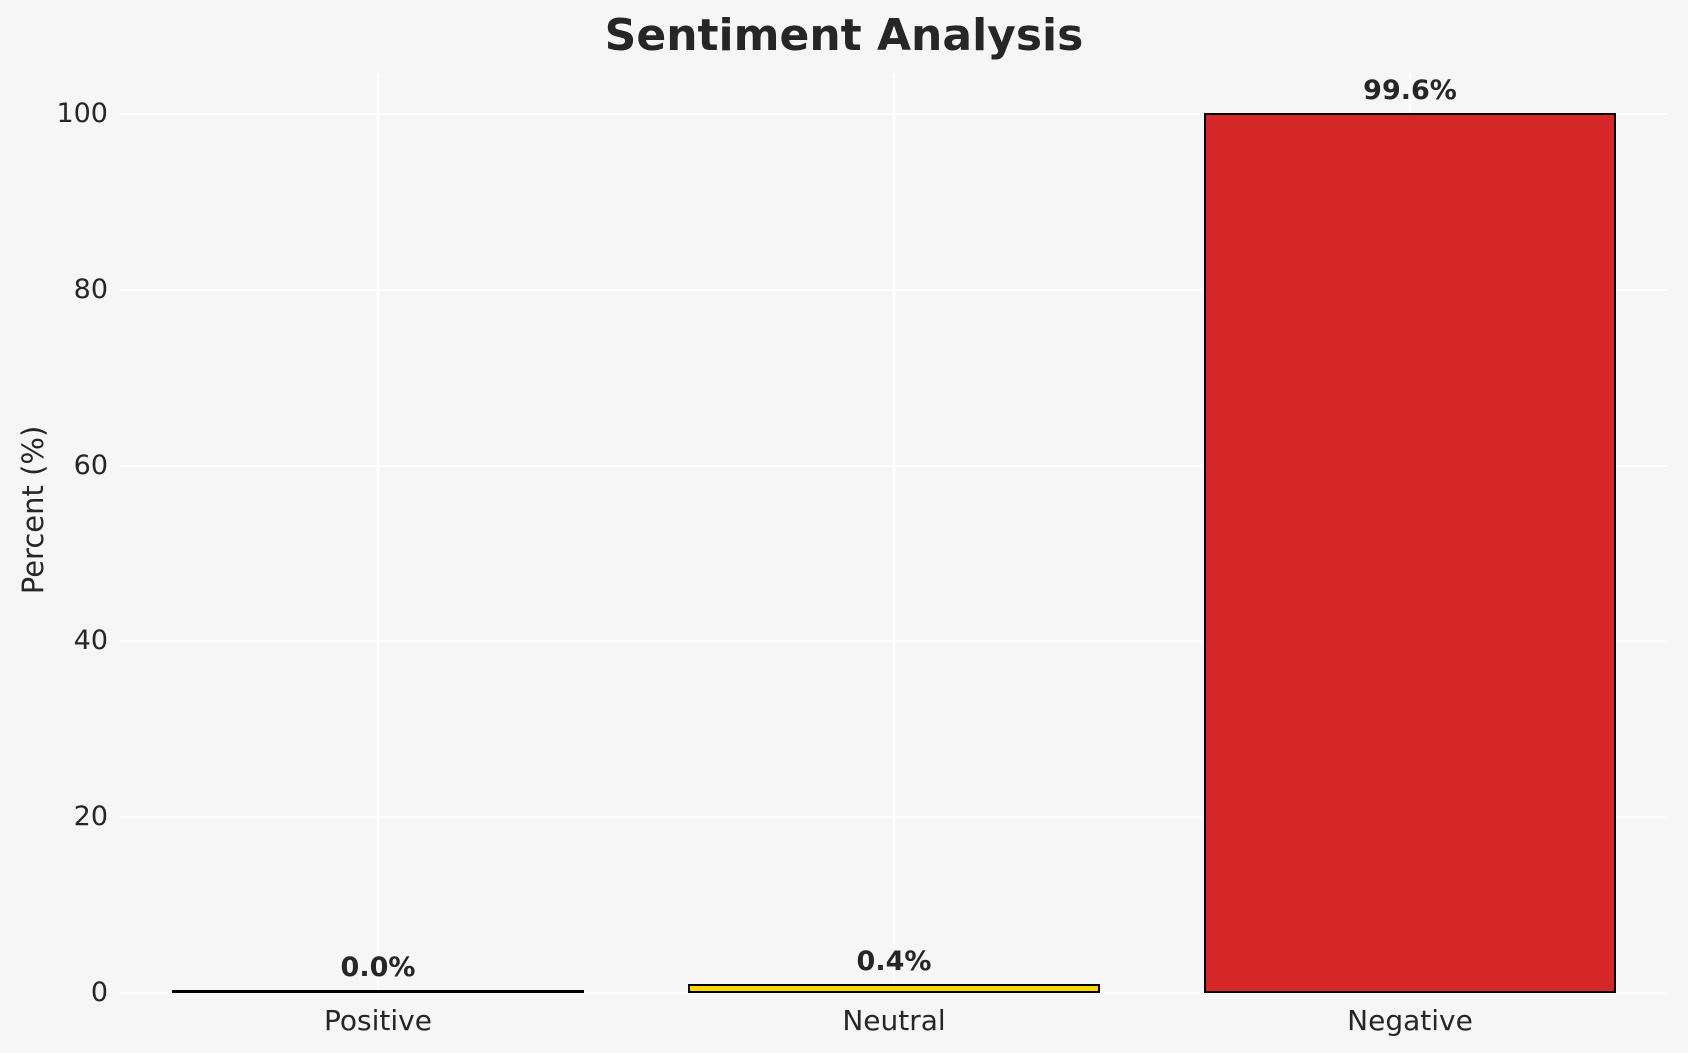 The image size is (1688, 1053). Describe the element at coordinates (1410, 1020) in the screenshot. I see `x-tick-label-negative: Negative` at that location.